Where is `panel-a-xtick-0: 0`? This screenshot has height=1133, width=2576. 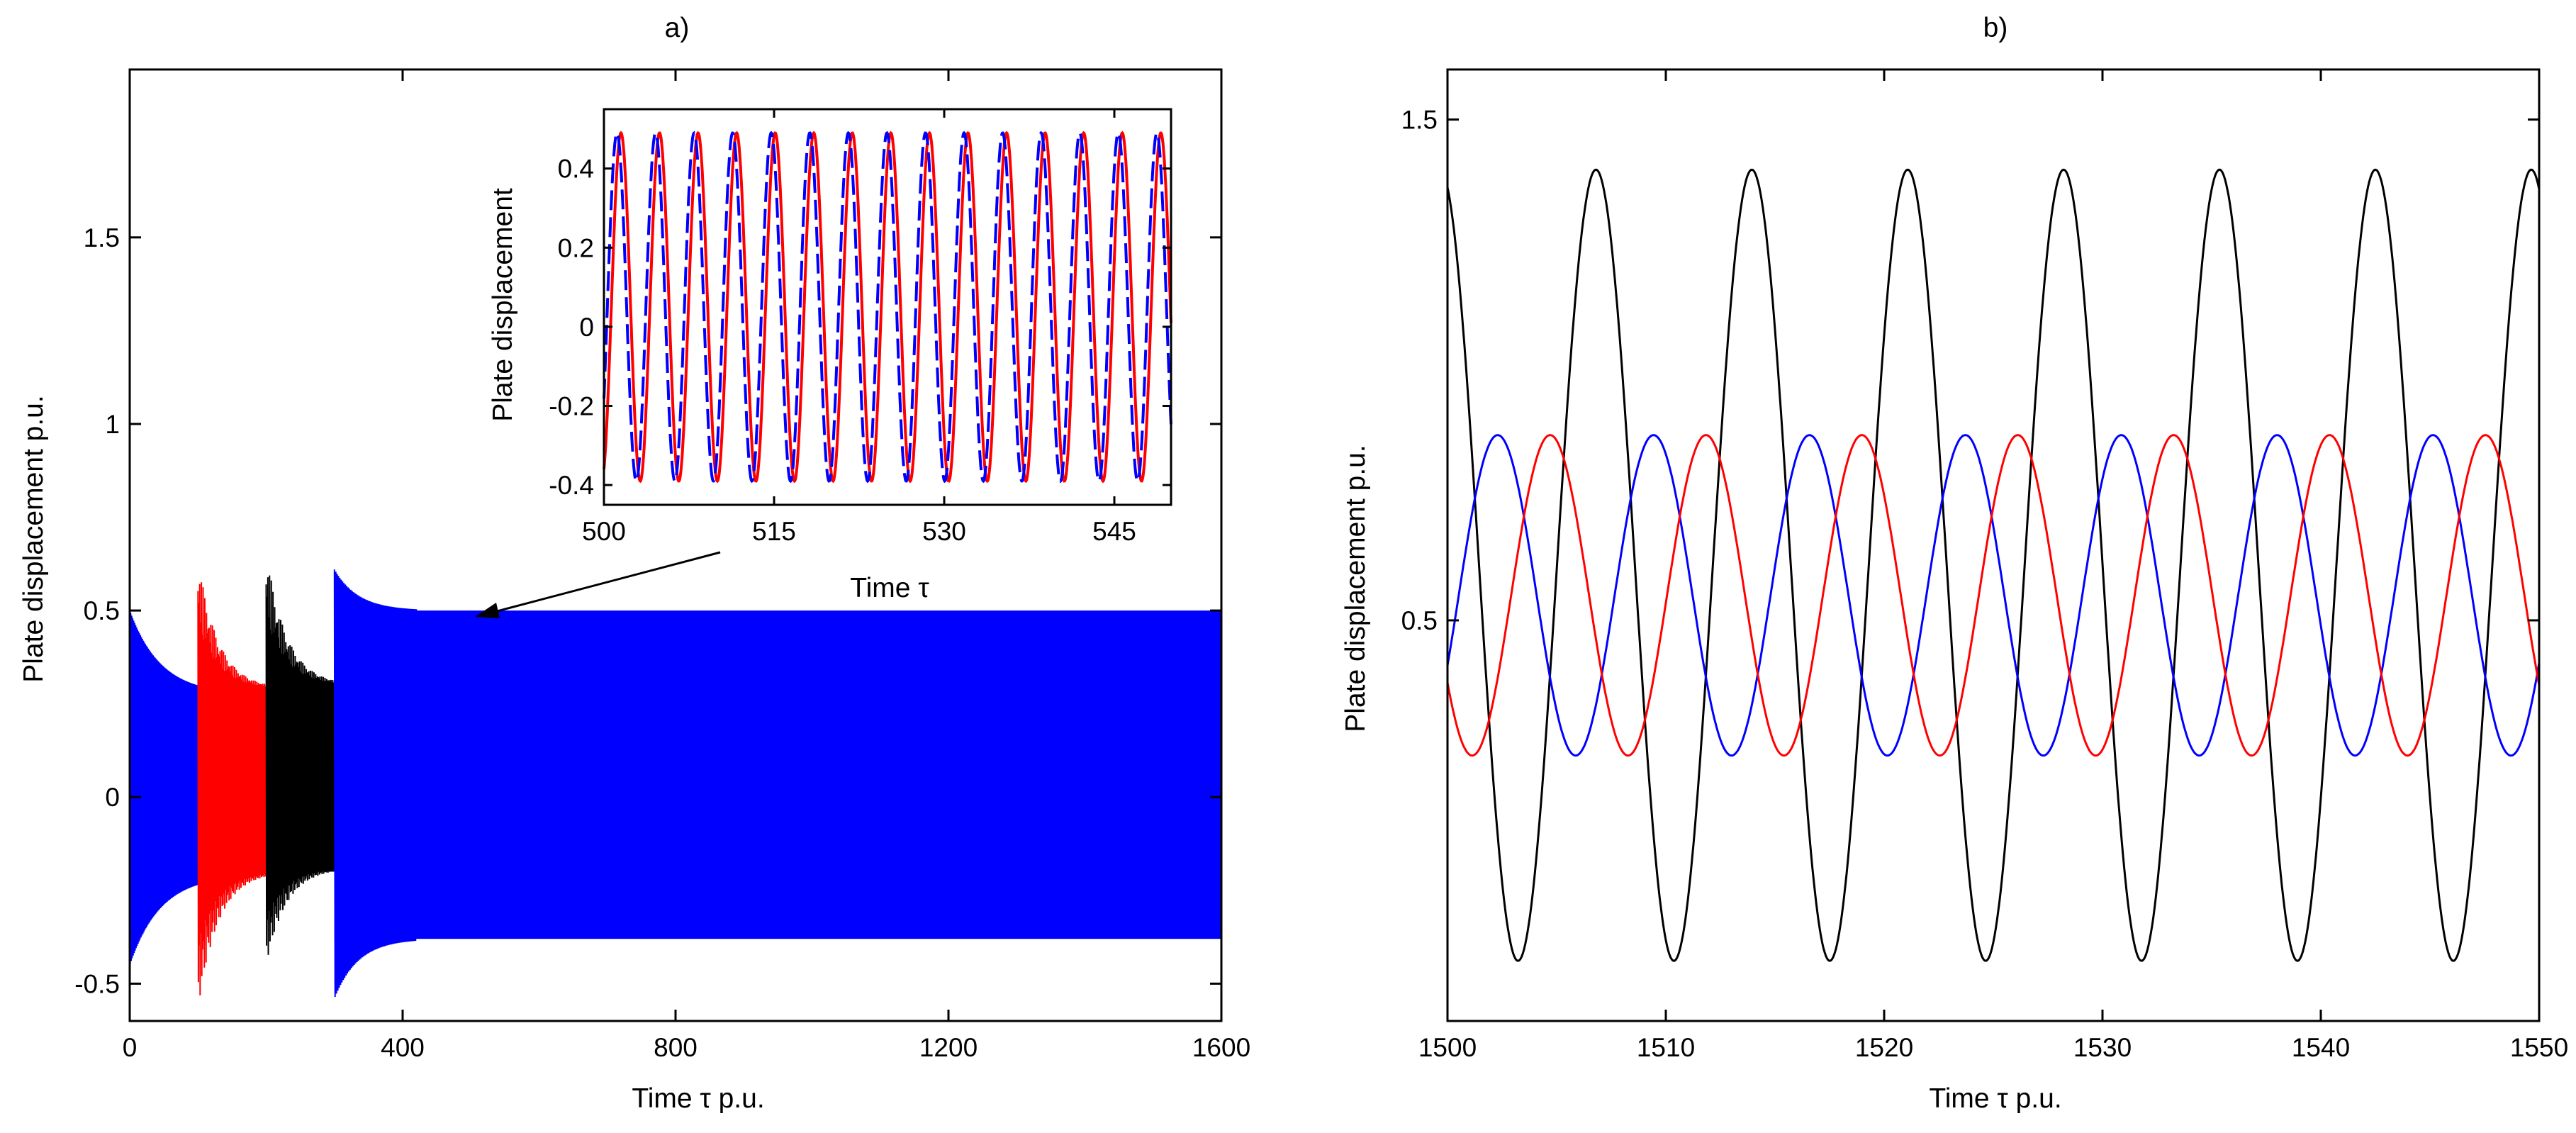
panel-a-xtick-0: 0 is located at coordinates (131, 1047).